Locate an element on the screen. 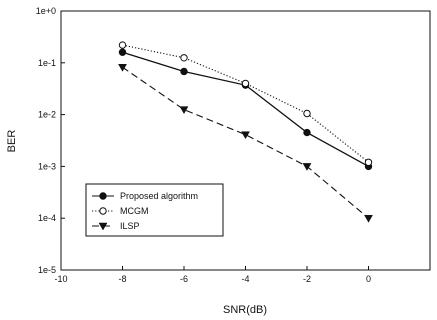 Image resolution: width=437 pixels, height=320 pixels. legend: Proposed algorithm MCGM ILSP is located at coordinates (154, 210).